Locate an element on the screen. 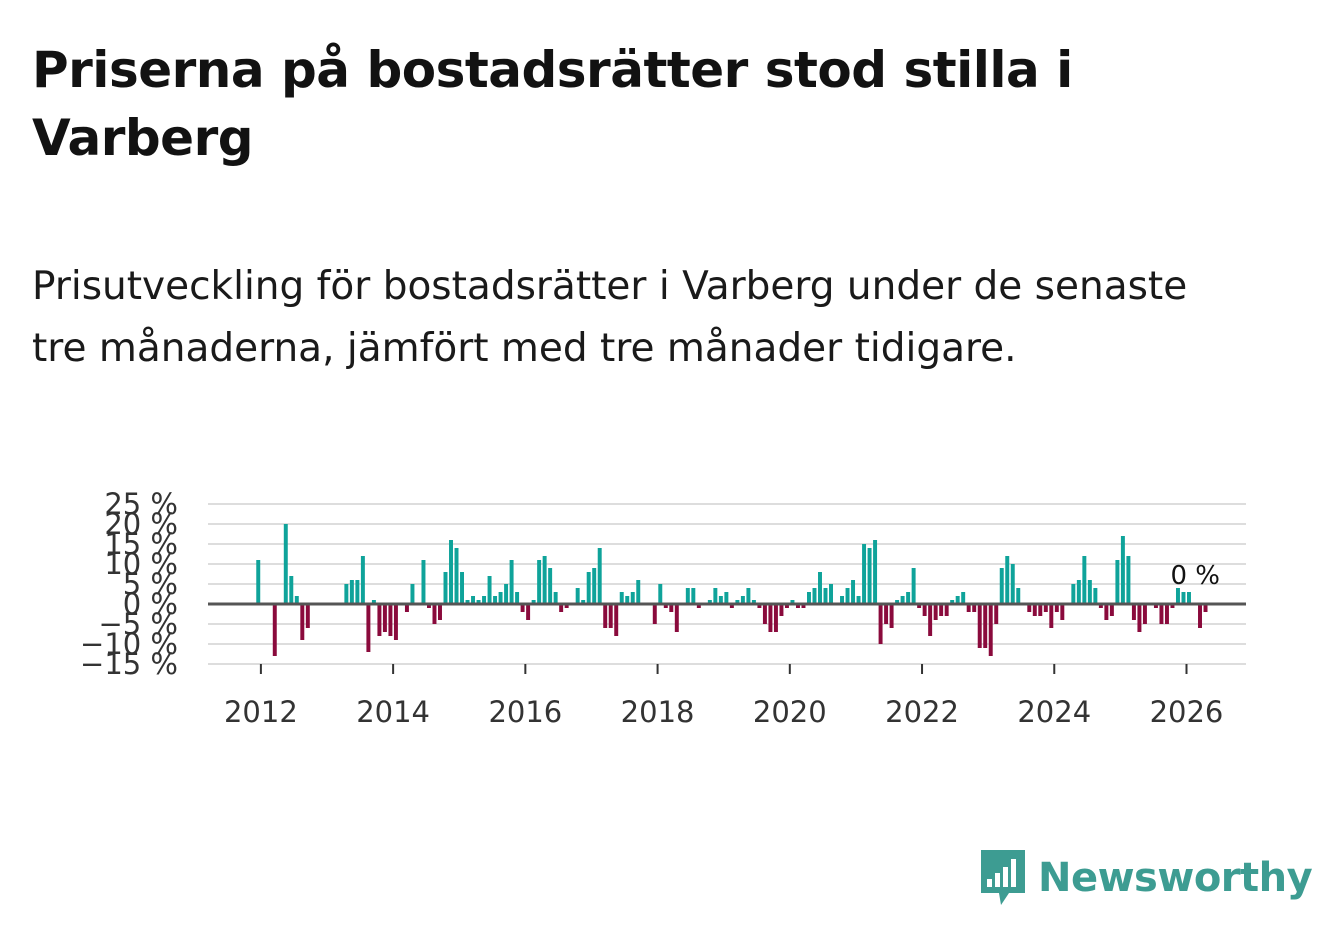  y-tick-label: 5 % is located at coordinates (150, 584).